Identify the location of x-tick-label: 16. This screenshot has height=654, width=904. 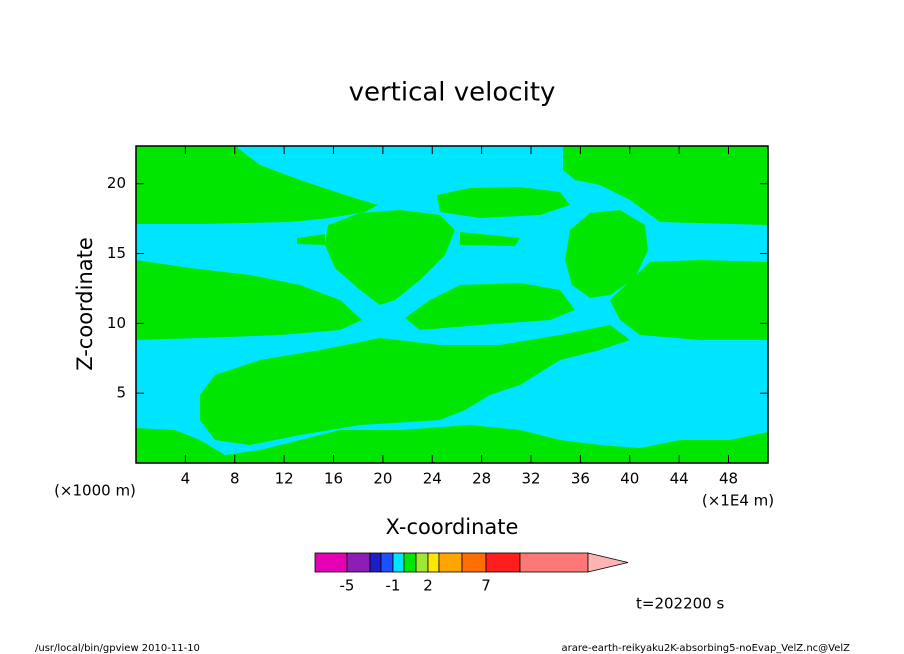
(333, 479).